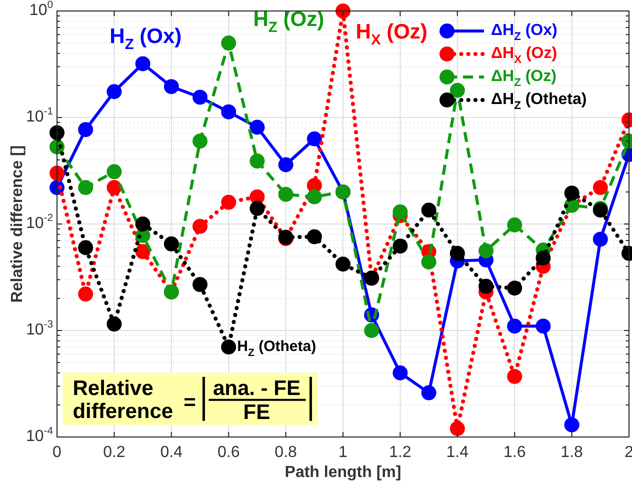 This screenshot has height=483, width=632. What do you see at coordinates (256, 388) in the screenshot?
I see `annotation: ana. - FE` at bounding box center [256, 388].